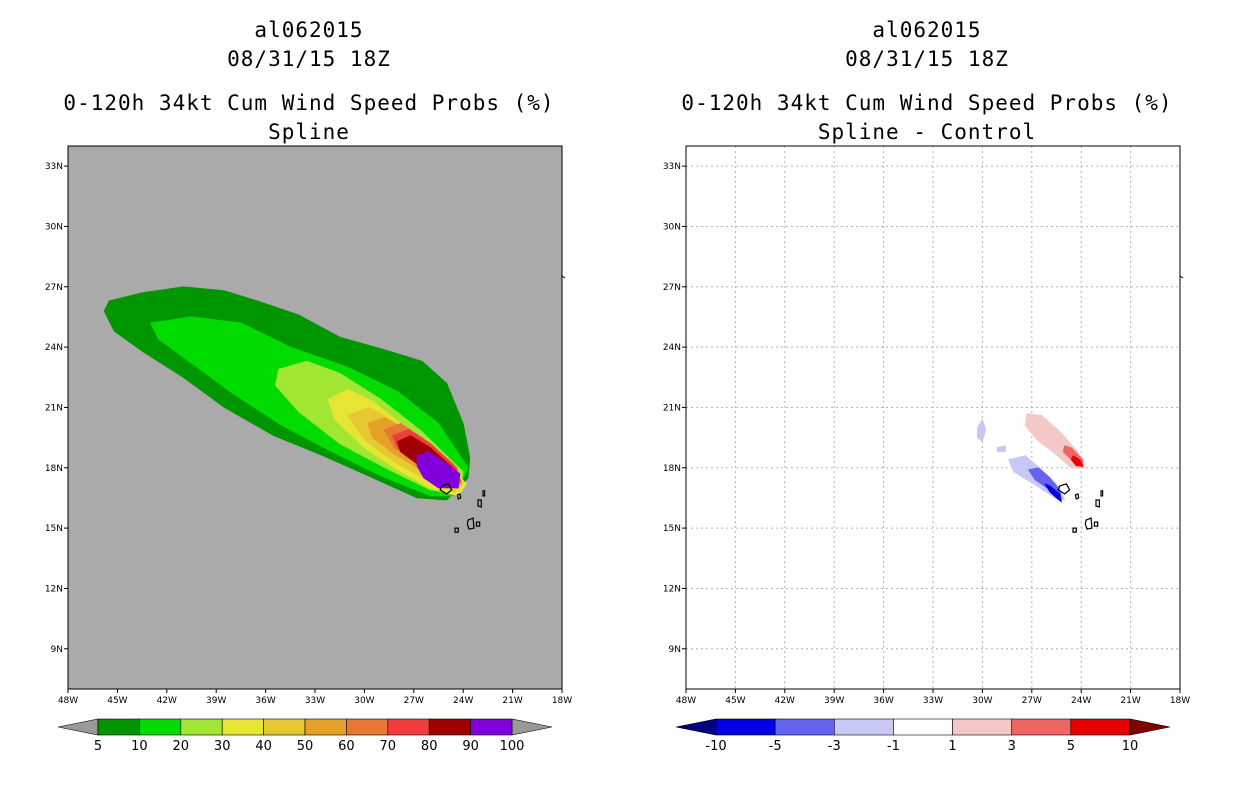 The width and height of the screenshot is (1236, 800). Describe the element at coordinates (927, 132) in the screenshot. I see `chart-subtitle-right: Spline - Control` at that location.